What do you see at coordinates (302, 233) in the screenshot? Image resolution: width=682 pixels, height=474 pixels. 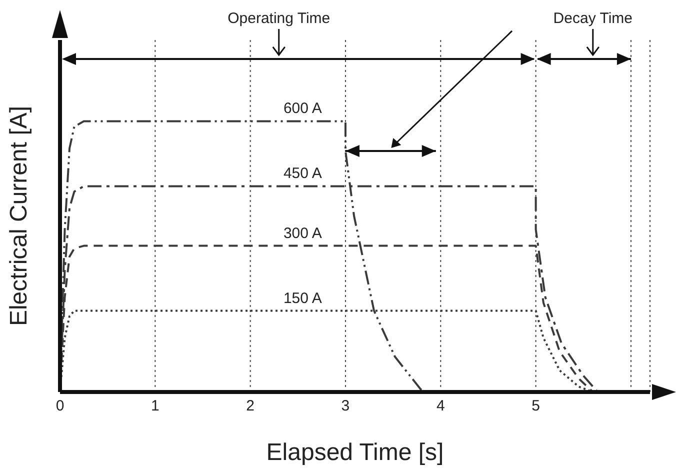 I see `series-label: 300 A` at bounding box center [302, 233].